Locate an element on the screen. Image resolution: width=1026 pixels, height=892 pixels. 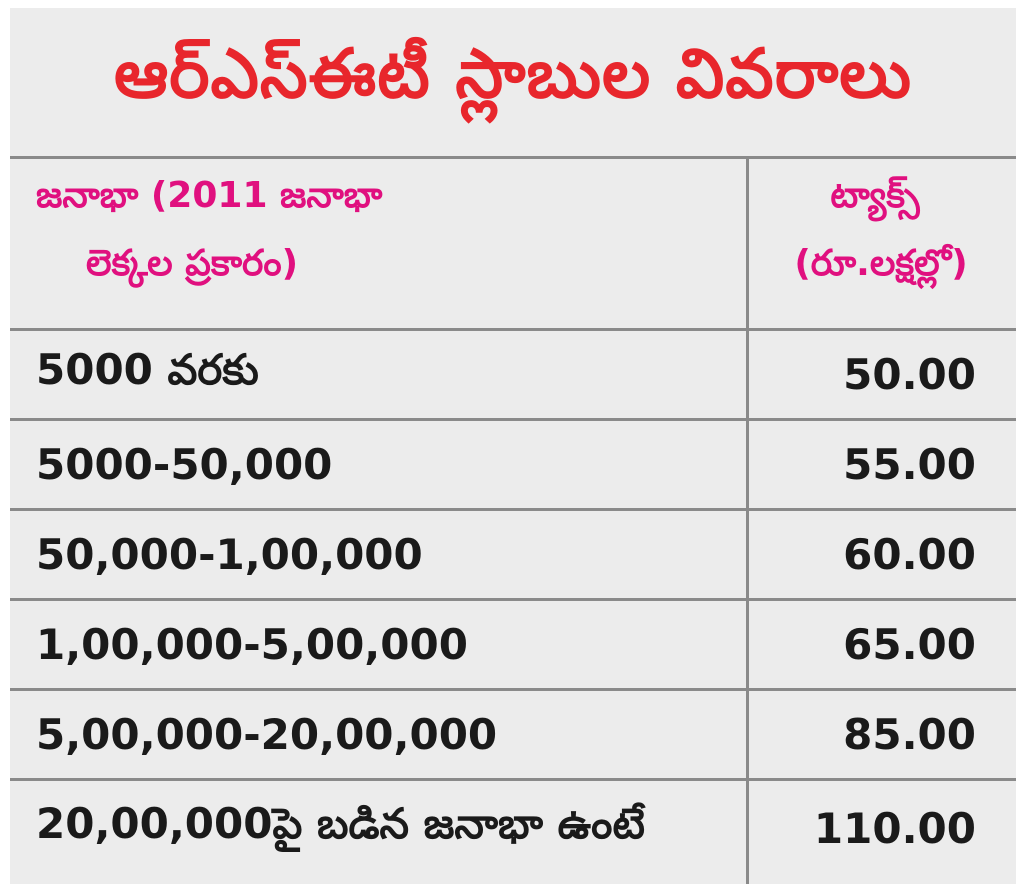
tax-header-line2: (రూ.లక్షల్లో) is located at coordinates (881, 263).